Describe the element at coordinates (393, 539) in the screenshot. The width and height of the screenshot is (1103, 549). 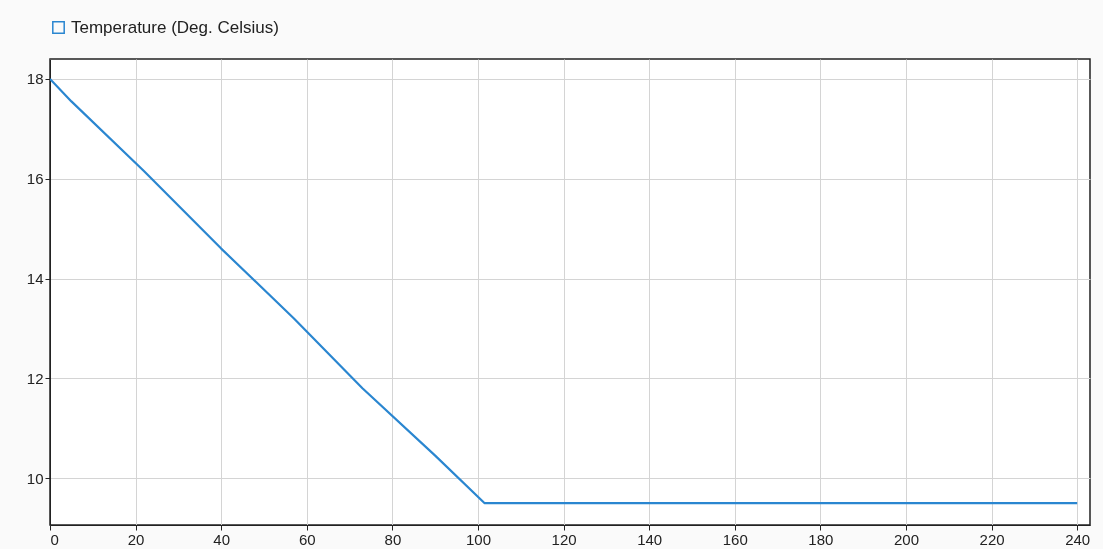
I see `x-tick-label: 80` at that location.